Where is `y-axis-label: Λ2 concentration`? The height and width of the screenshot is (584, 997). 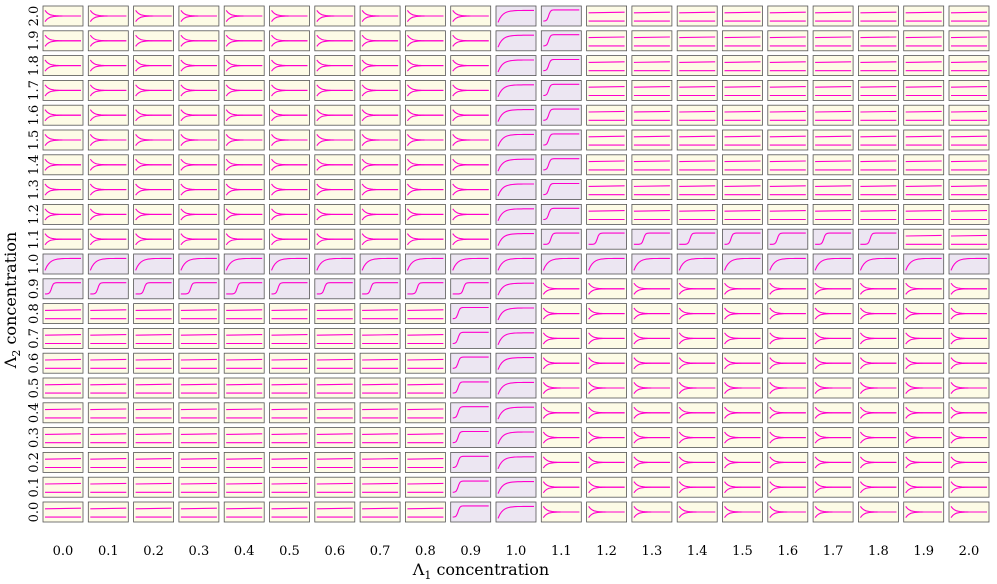
y-axis-label: Λ2 concentration is located at coordinates (12, 300).